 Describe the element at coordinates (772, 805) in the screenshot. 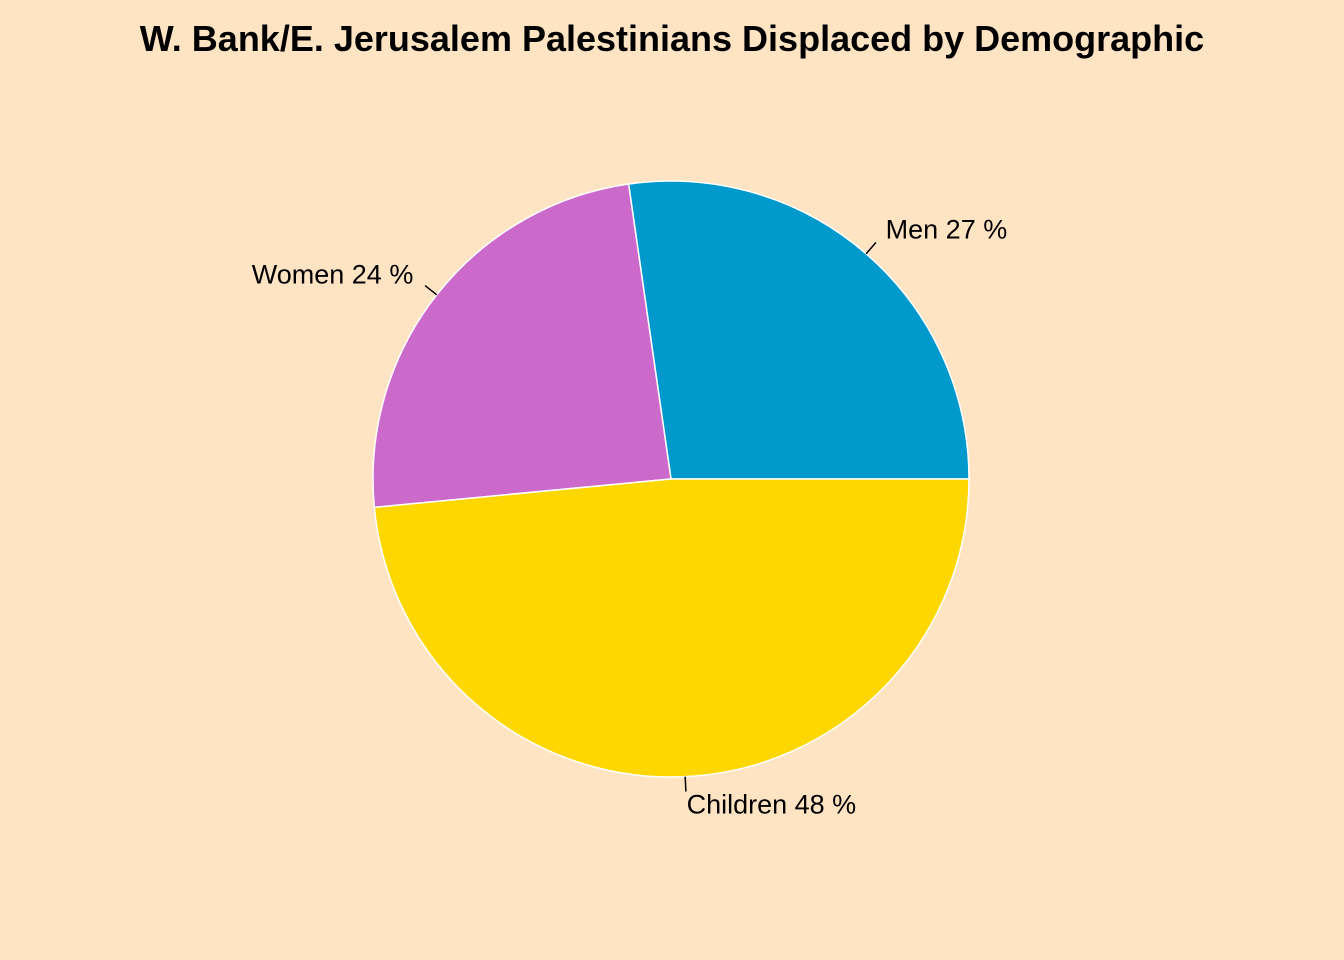

I see `pie-label-children: Children 48 %` at that location.